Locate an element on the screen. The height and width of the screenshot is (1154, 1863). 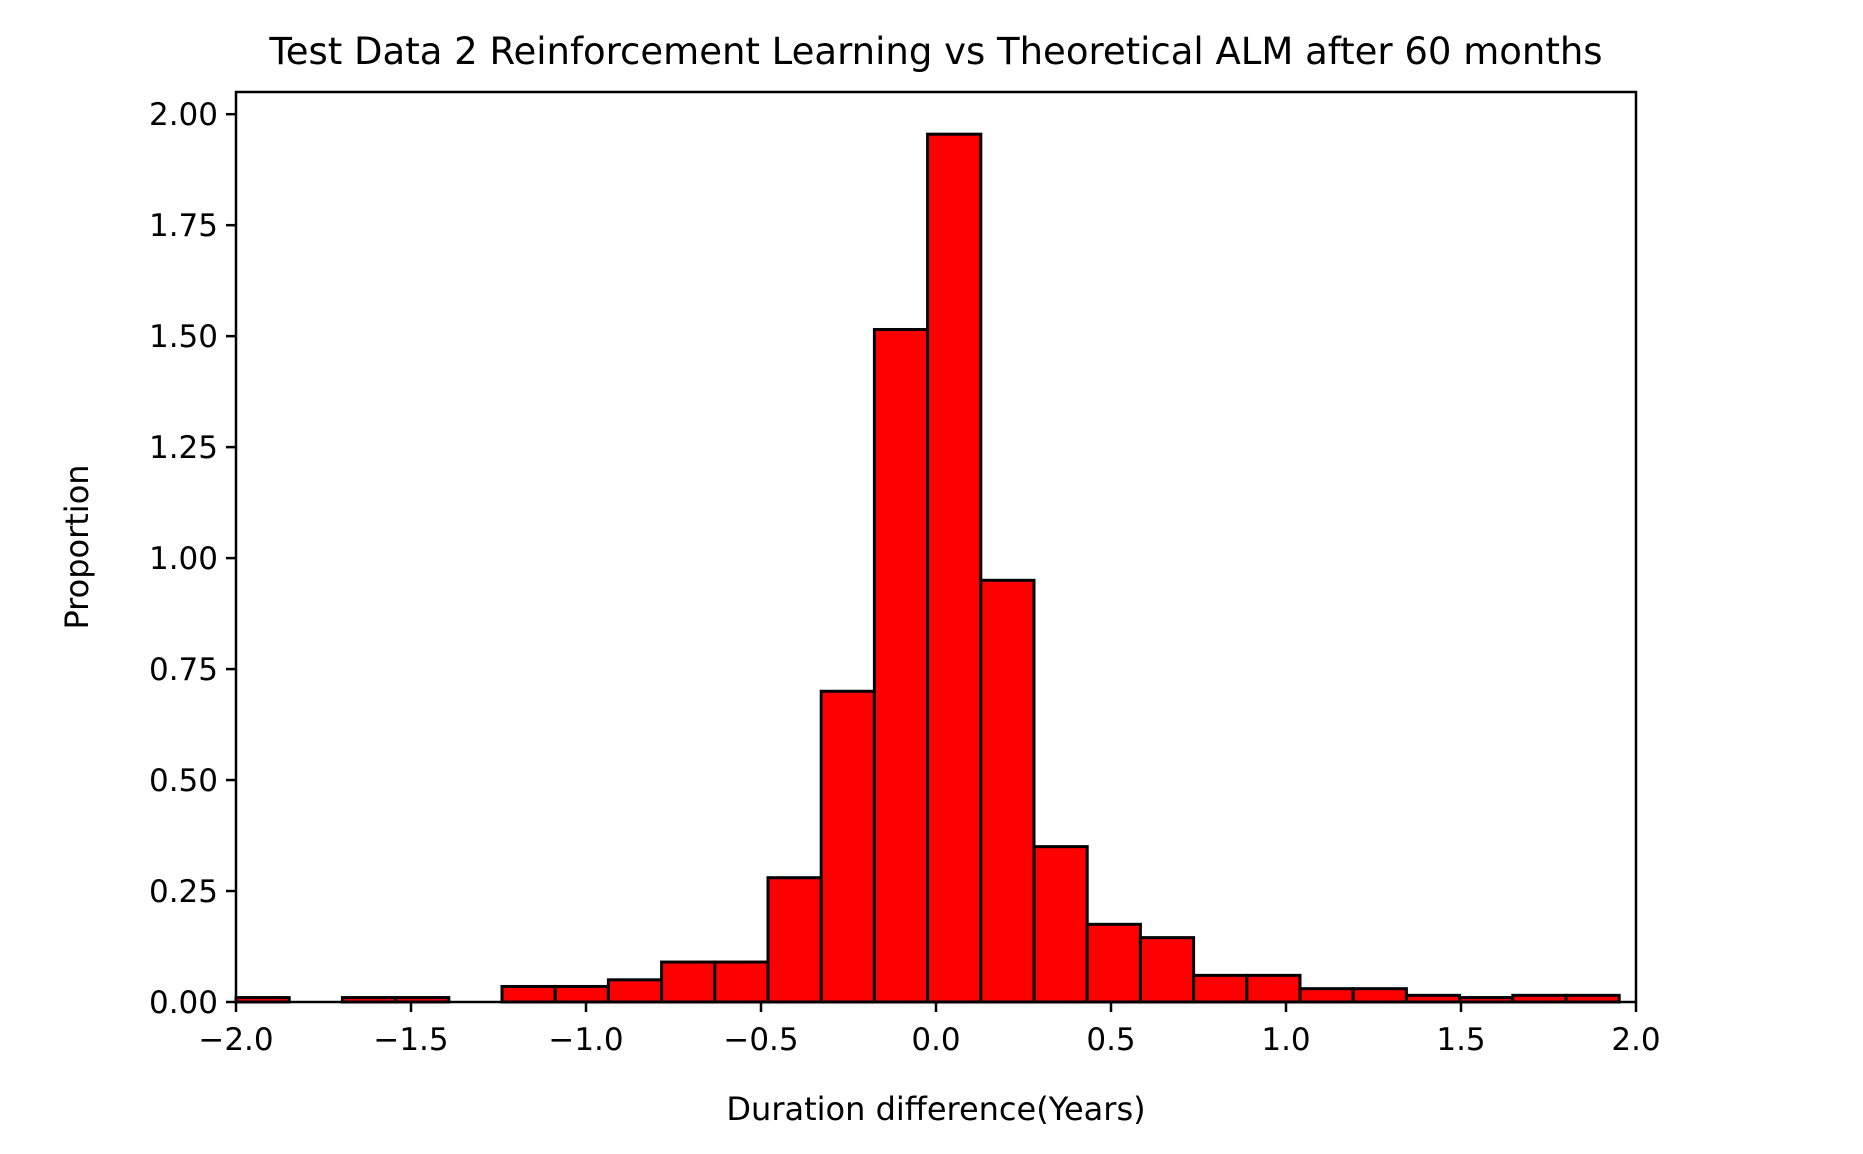
x-axis: −2.0 −1.5 −1.0 −0.5 0.0 0.5 1.0 1.5 2.0 is located at coordinates (929, 1030).